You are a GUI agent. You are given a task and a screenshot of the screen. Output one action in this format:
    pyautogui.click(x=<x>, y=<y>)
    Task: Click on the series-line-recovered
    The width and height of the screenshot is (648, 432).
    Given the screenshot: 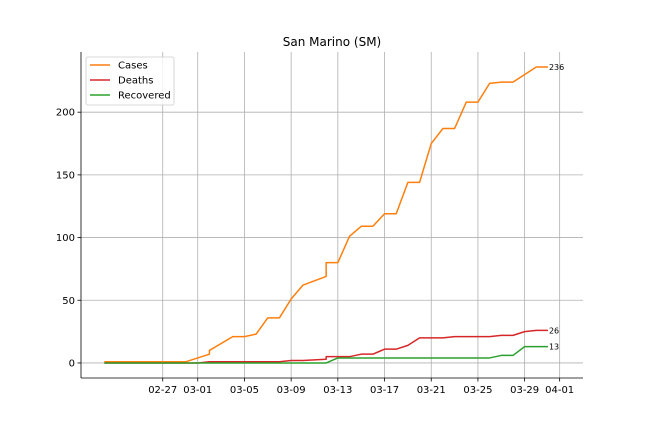 What is the action you would take?
    pyautogui.click(x=326, y=354)
    